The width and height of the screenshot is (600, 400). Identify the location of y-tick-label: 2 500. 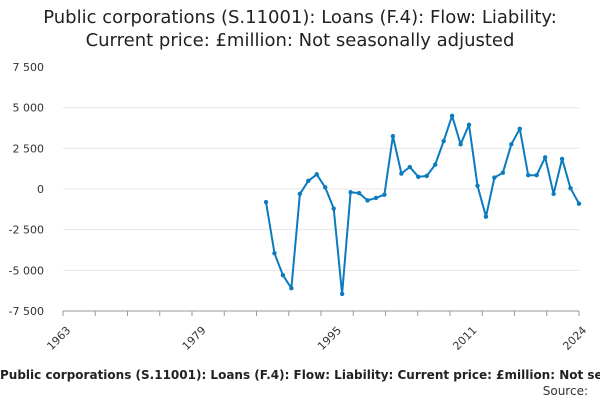
(29, 148).